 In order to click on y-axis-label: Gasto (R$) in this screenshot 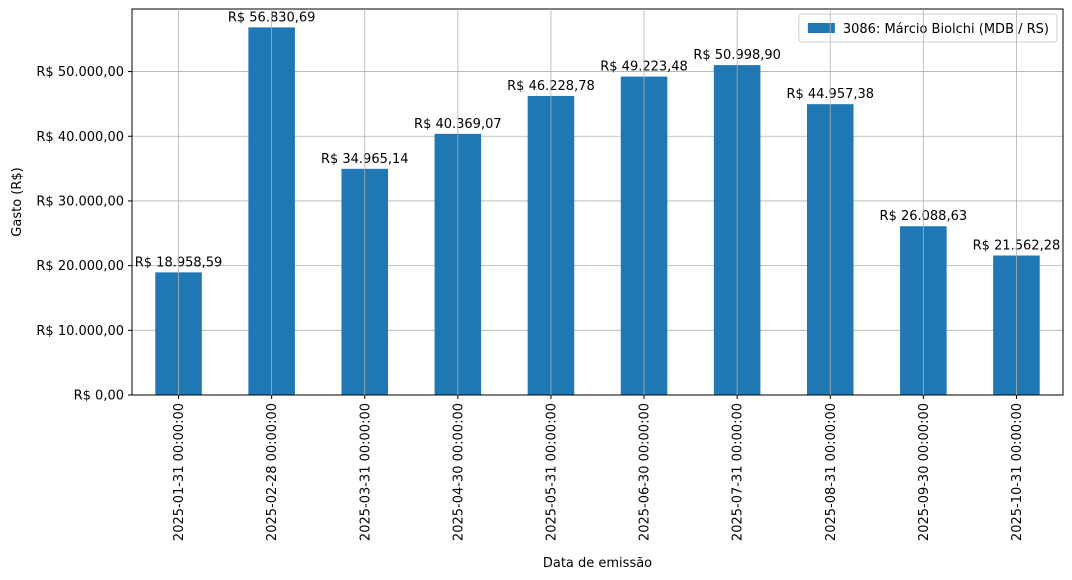, I will do `click(17, 201)`.